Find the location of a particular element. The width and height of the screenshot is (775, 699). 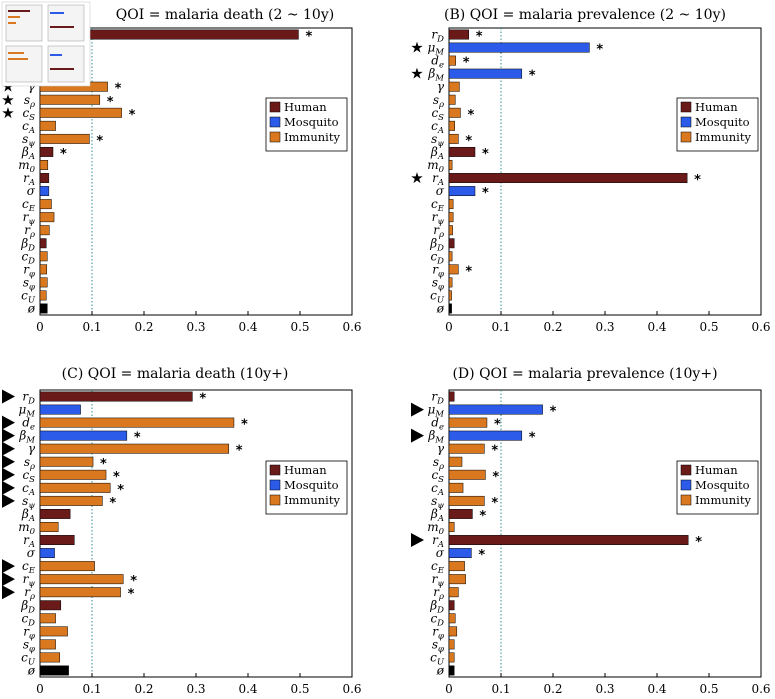

x-tick-label: 0.3 is located at coordinates (195, 689).